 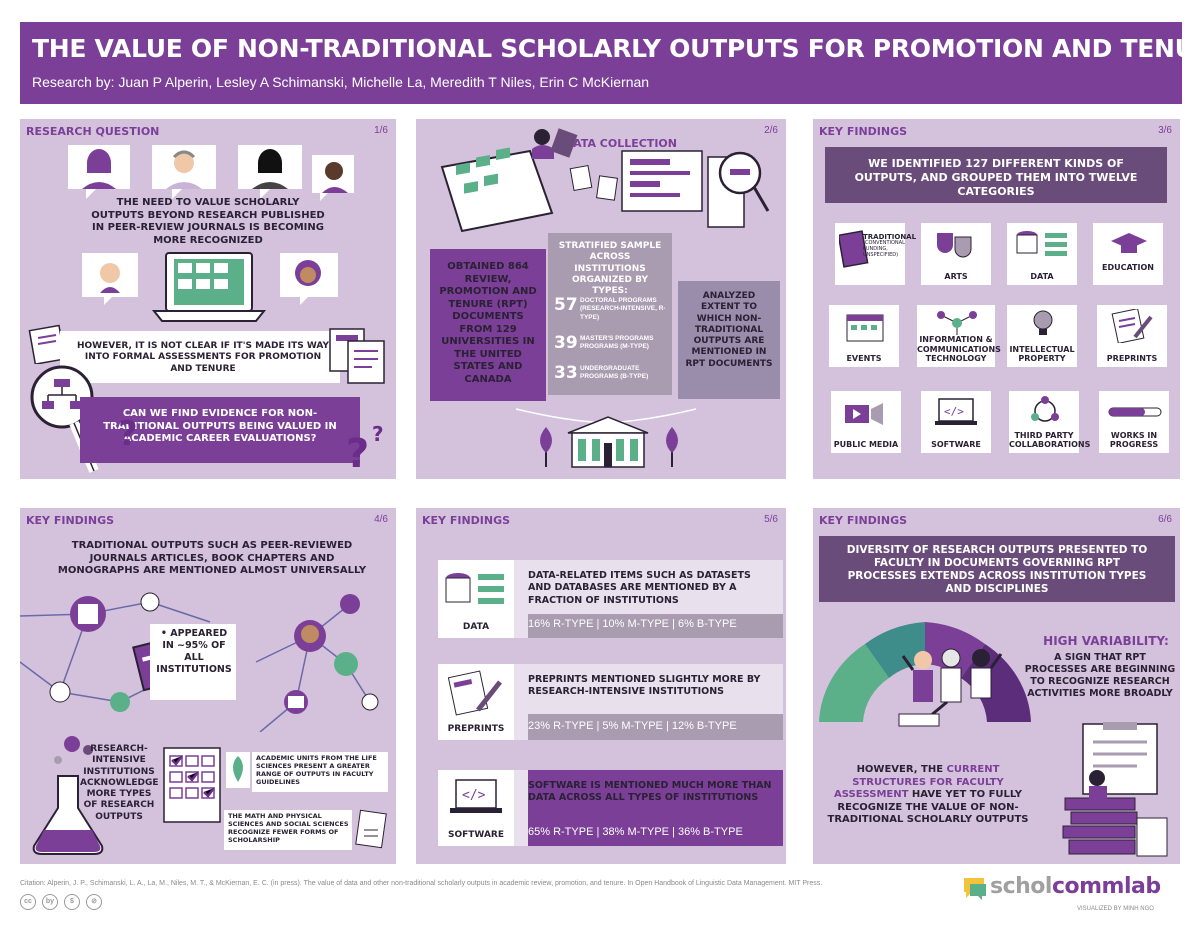 What do you see at coordinates (864, 358) in the screenshot?
I see `category-label: EVENTS` at bounding box center [864, 358].